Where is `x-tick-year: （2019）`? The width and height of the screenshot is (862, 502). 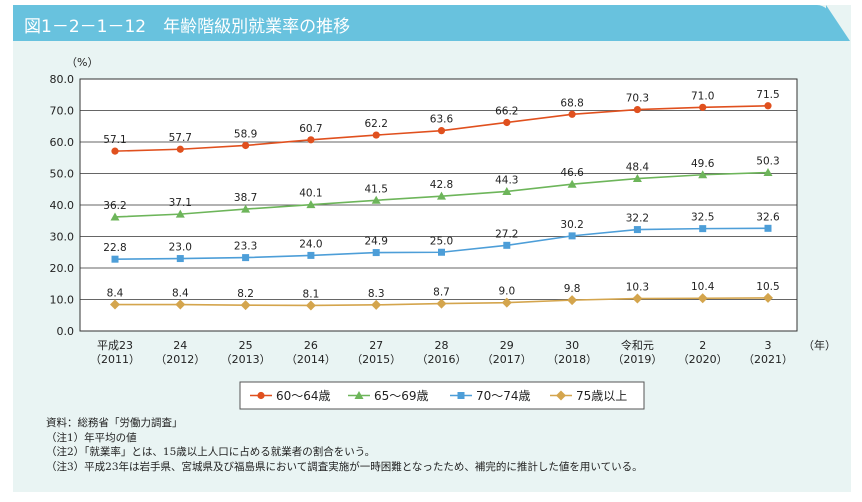 x-tick-year: （2019） is located at coordinates (637, 359).